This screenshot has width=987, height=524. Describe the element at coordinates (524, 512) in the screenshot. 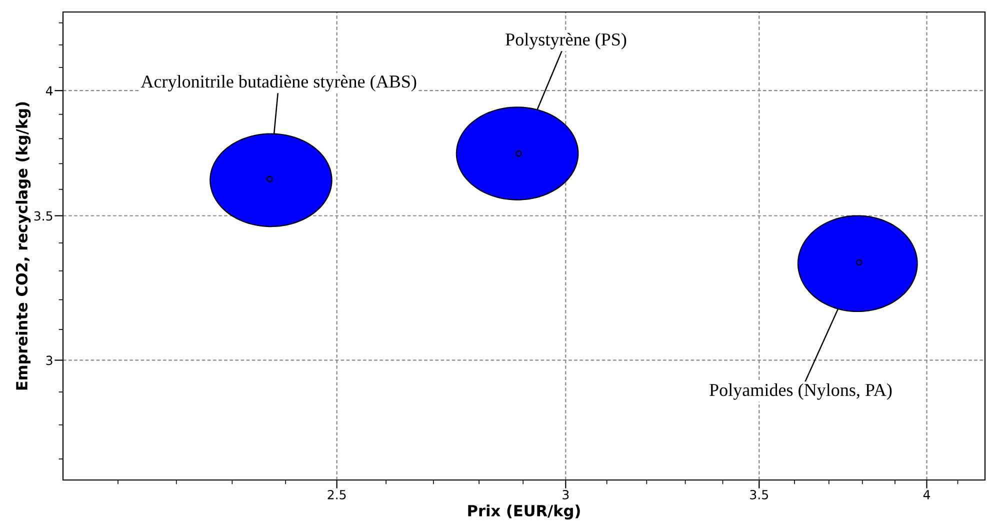

I see `x-axis-title: Prix (EUR/kg)` at that location.